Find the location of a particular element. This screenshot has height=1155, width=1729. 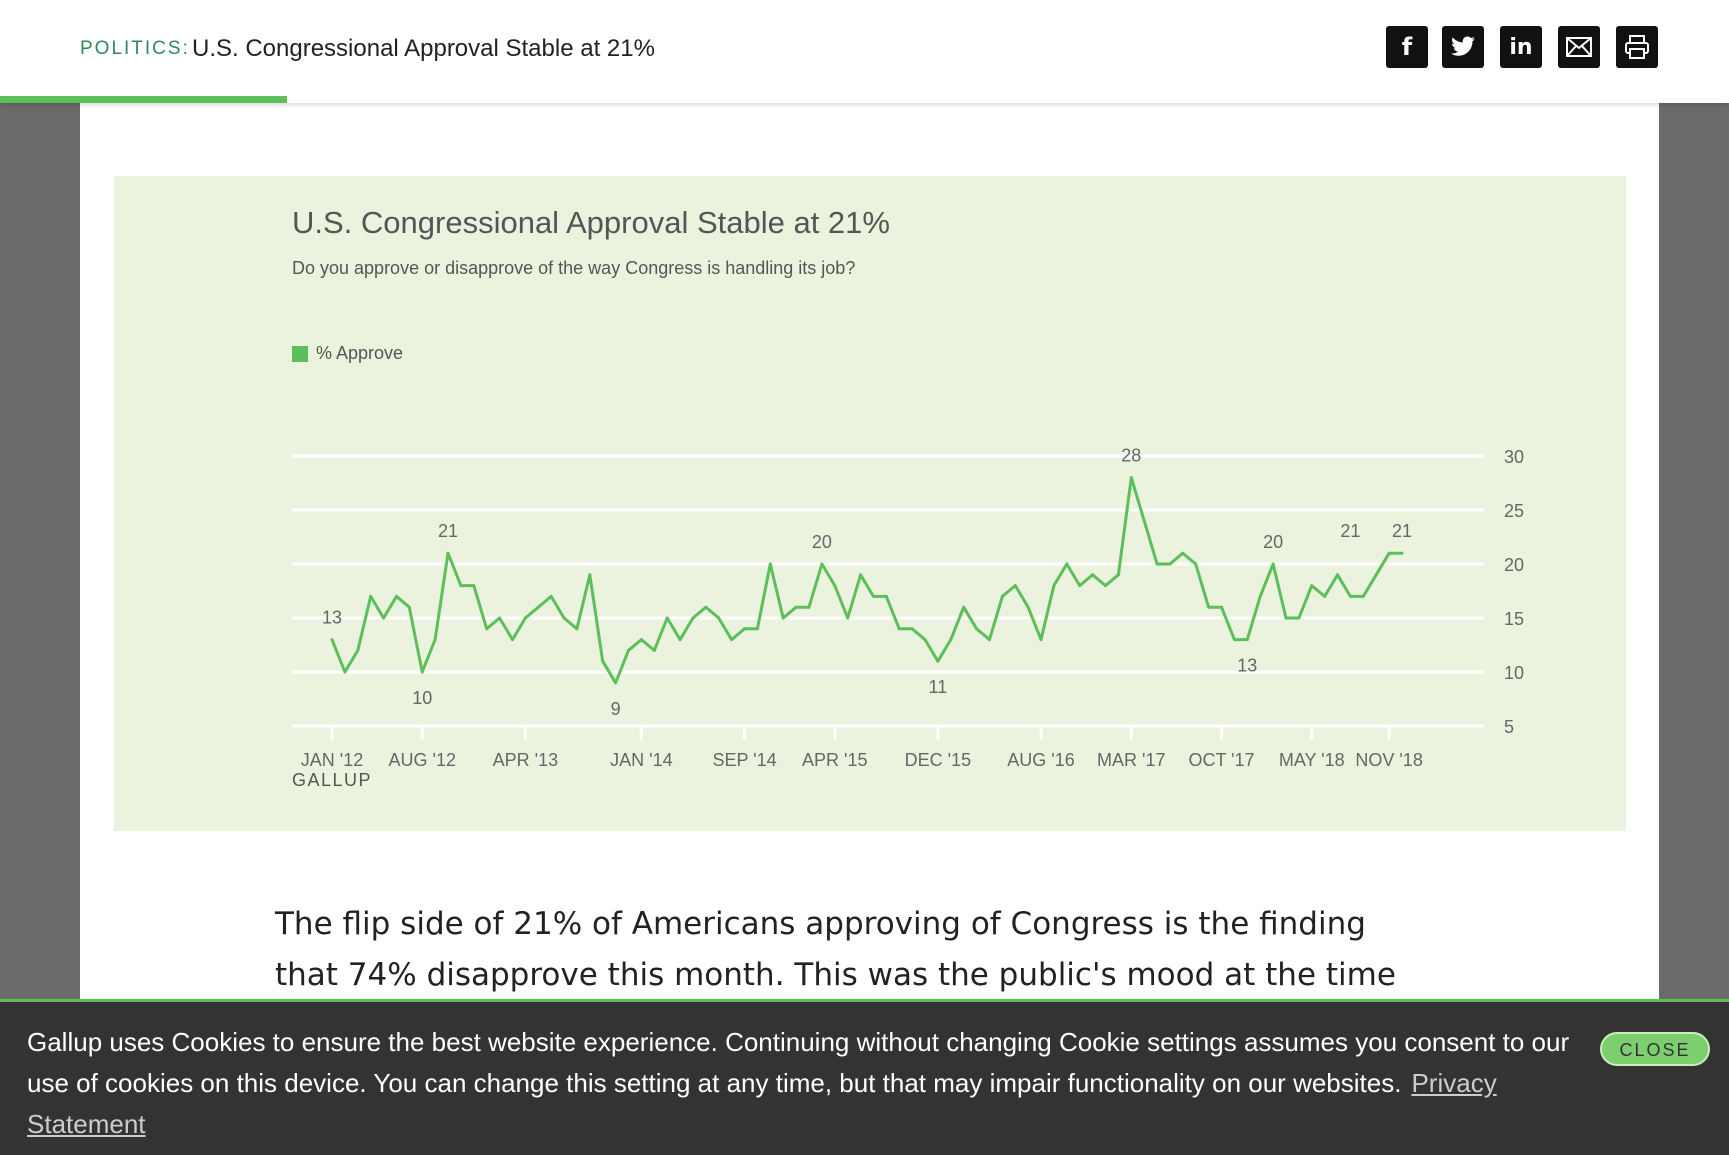

twitter-icon is located at coordinates (1463, 47).